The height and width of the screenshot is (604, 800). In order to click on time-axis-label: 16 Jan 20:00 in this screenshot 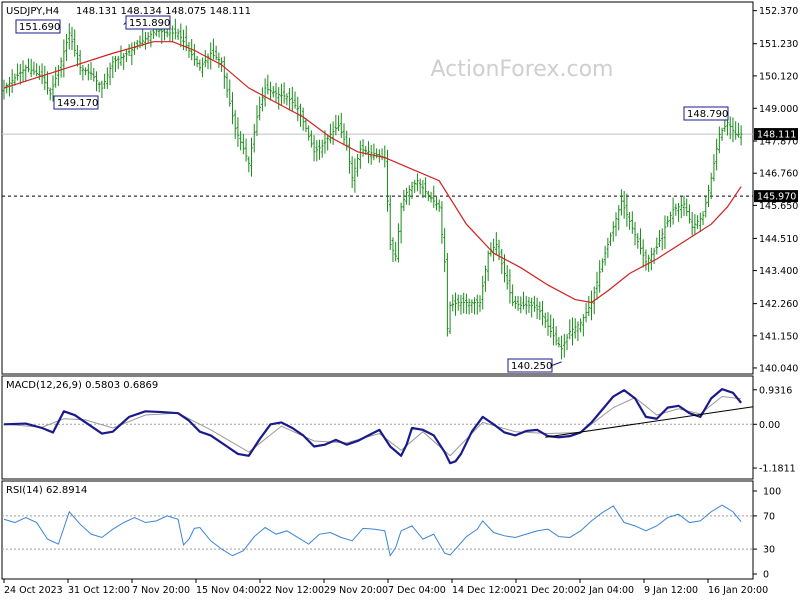, I will do `click(738, 590)`.